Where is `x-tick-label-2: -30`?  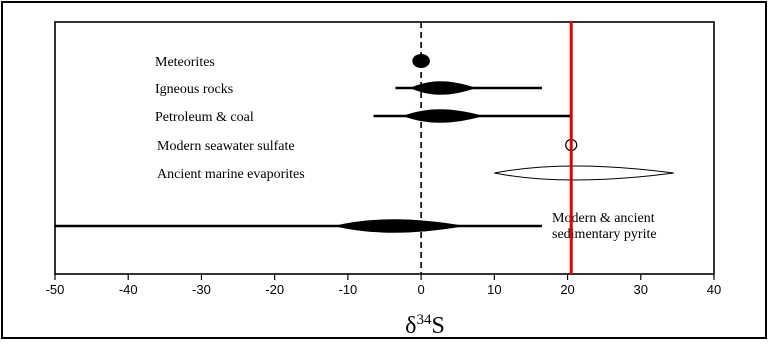
x-tick-label-2: -30 is located at coordinates (201, 289).